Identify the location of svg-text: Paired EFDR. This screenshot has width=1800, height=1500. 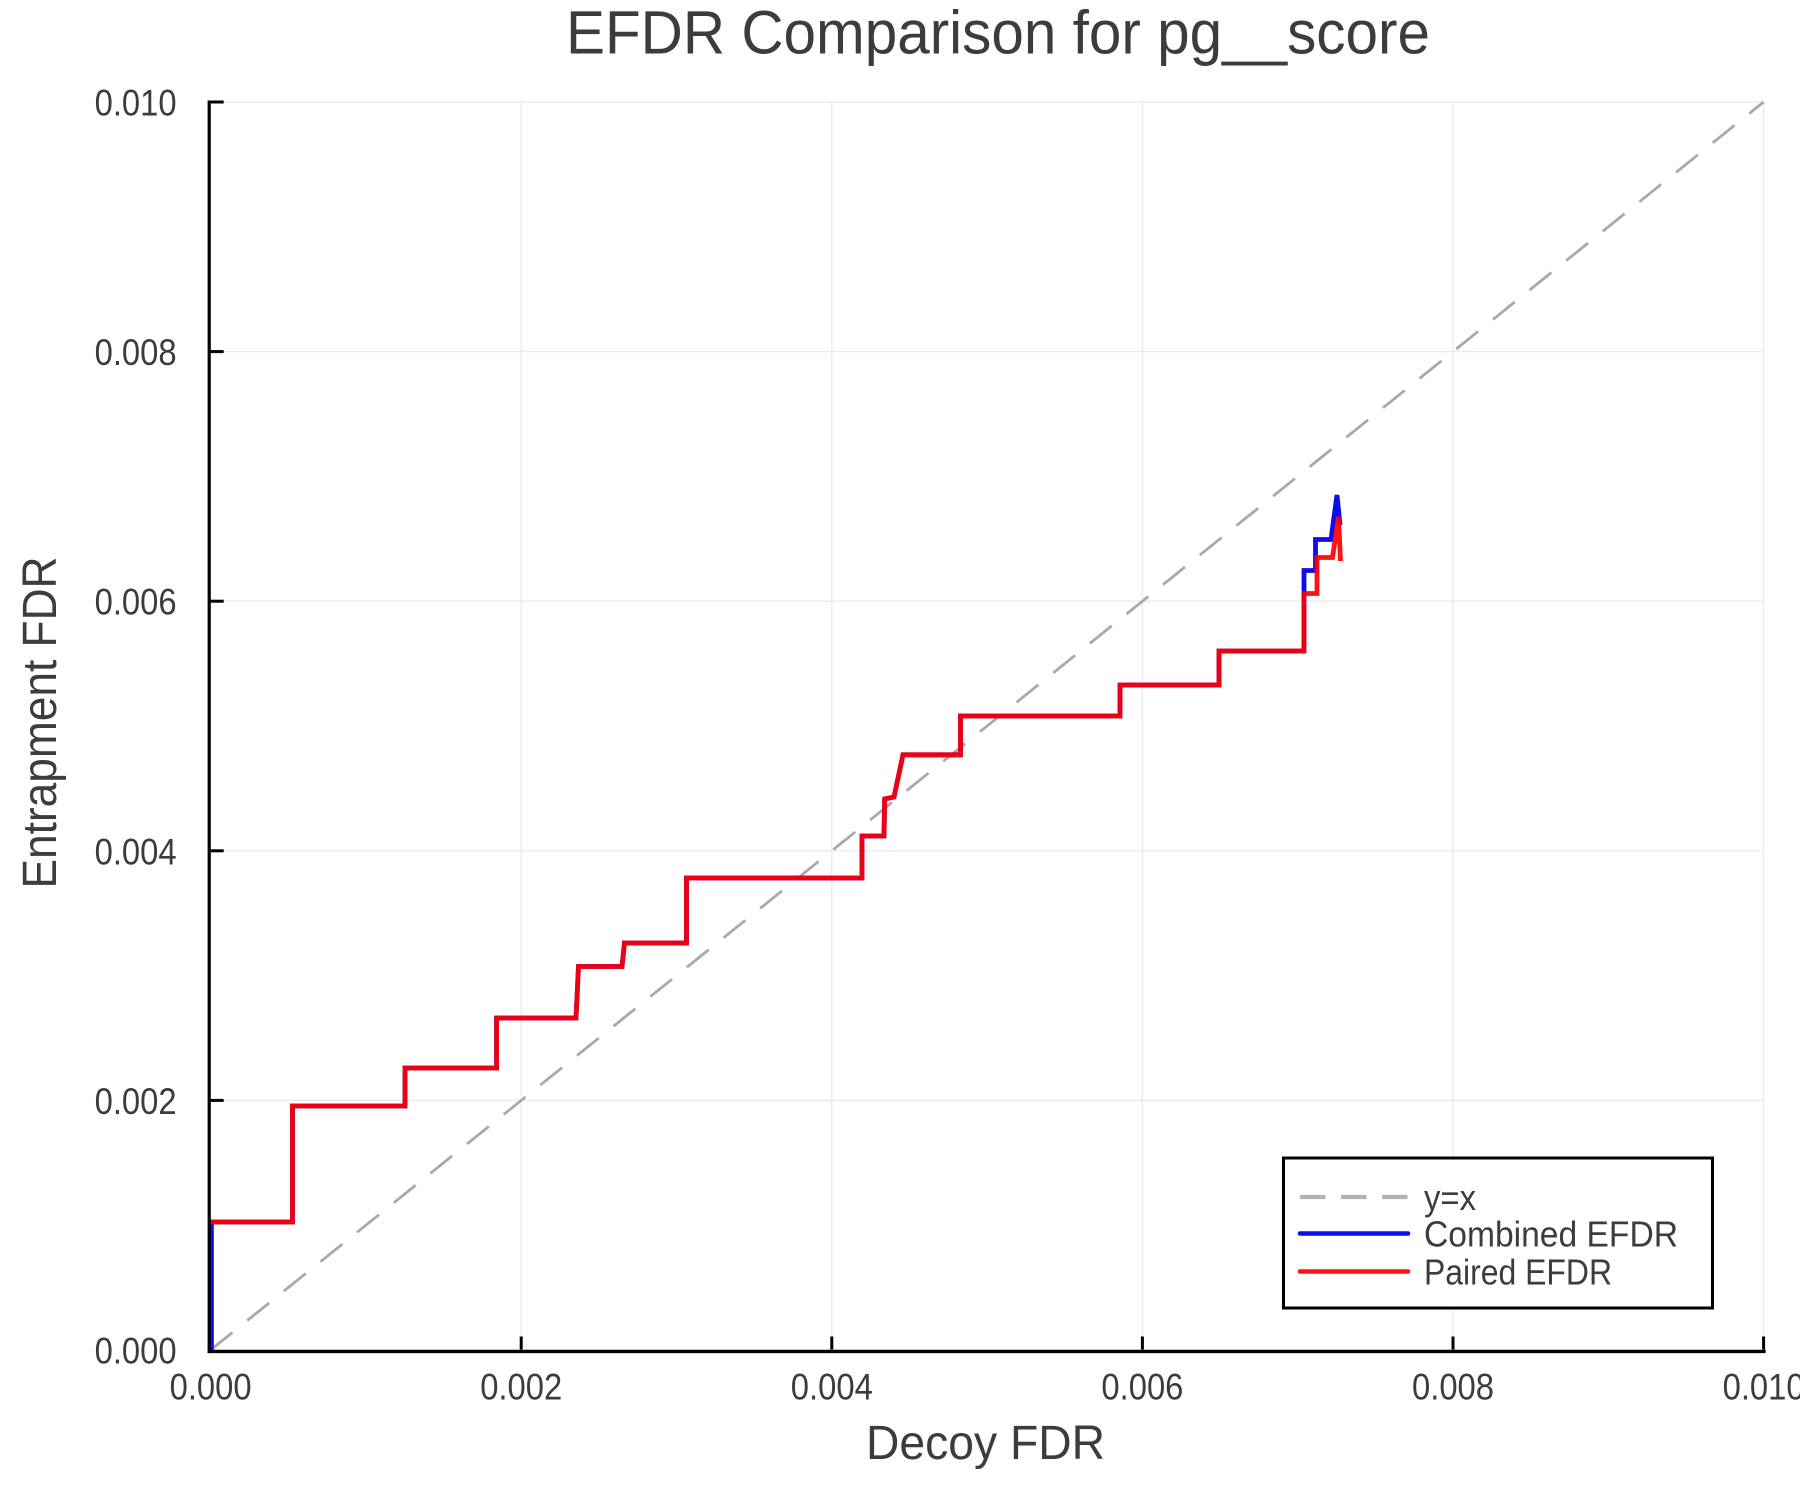
(1518, 1272).